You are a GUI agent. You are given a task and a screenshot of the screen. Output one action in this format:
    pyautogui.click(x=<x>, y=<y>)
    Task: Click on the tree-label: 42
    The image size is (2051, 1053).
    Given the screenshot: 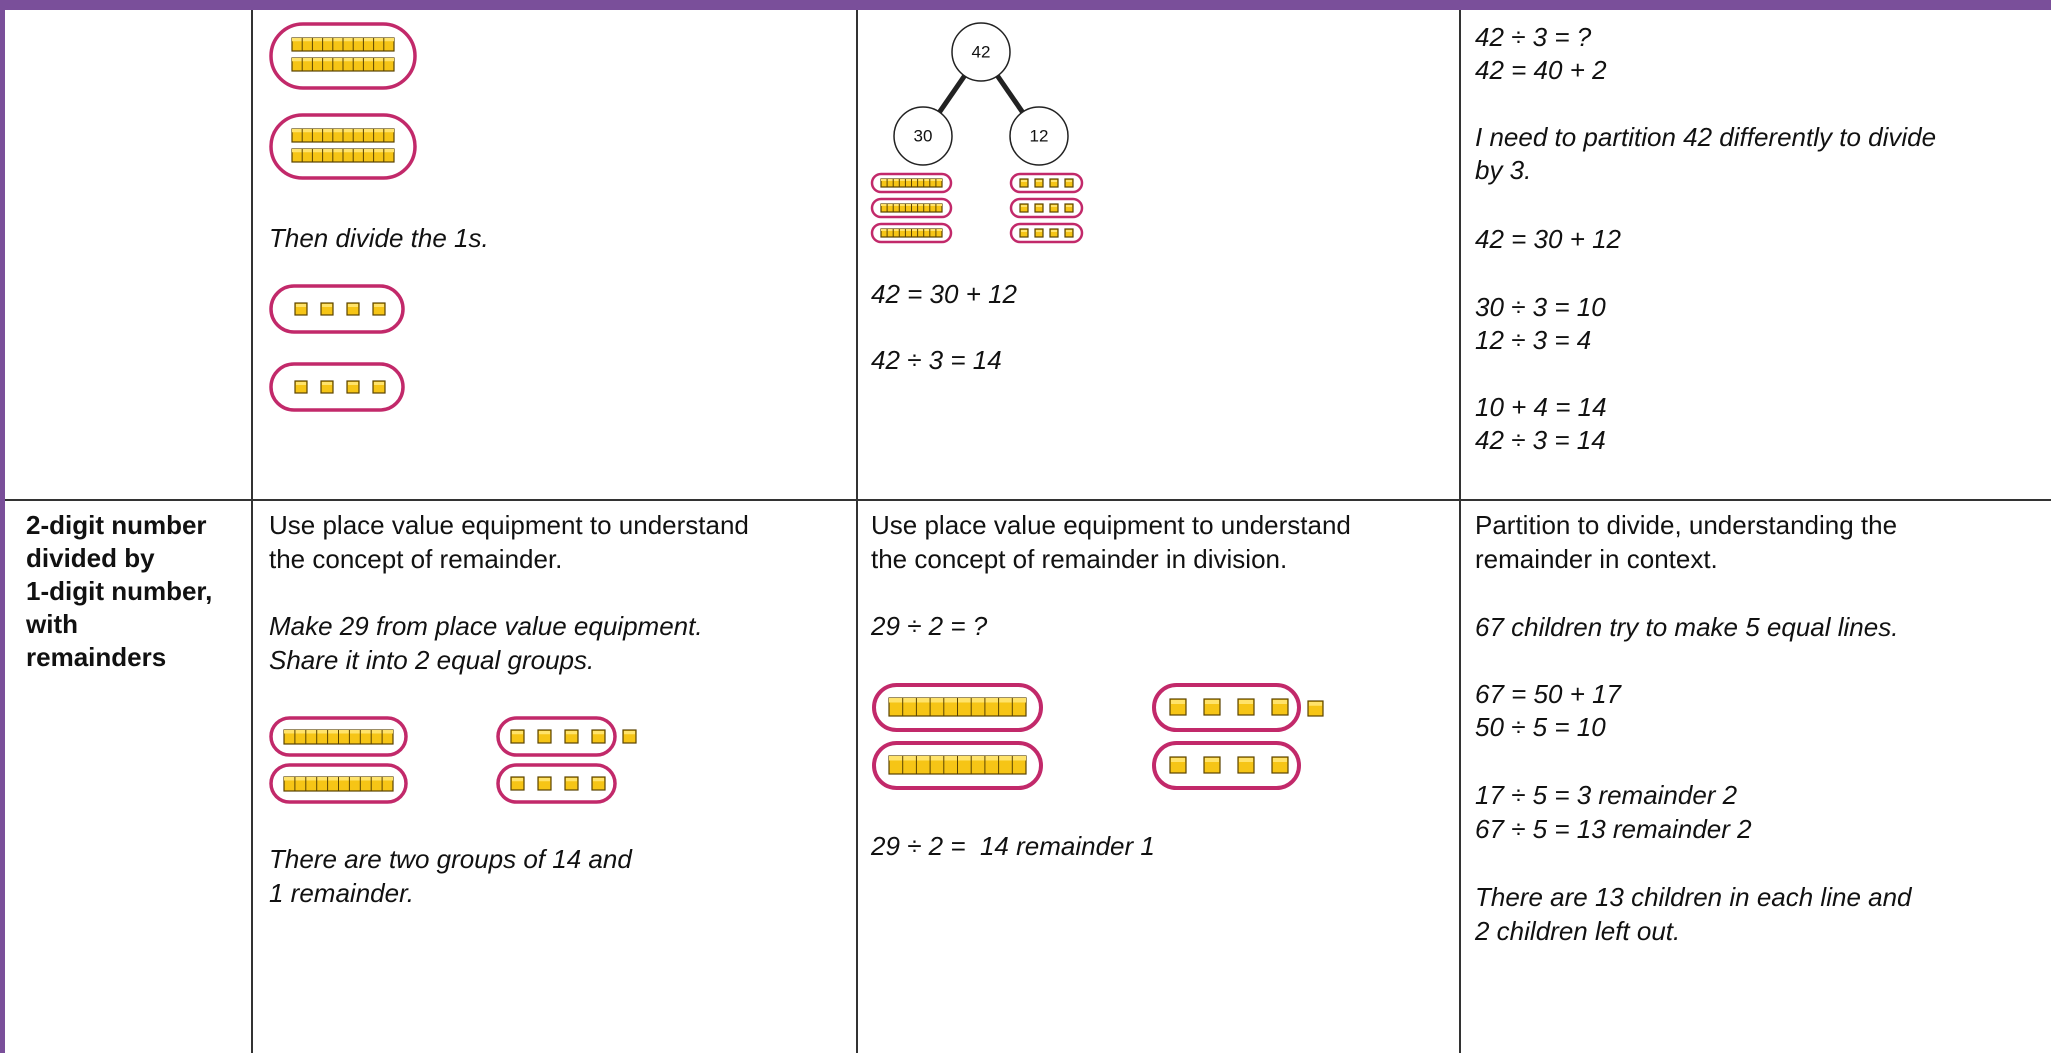 What is the action you would take?
    pyautogui.click(x=981, y=51)
    